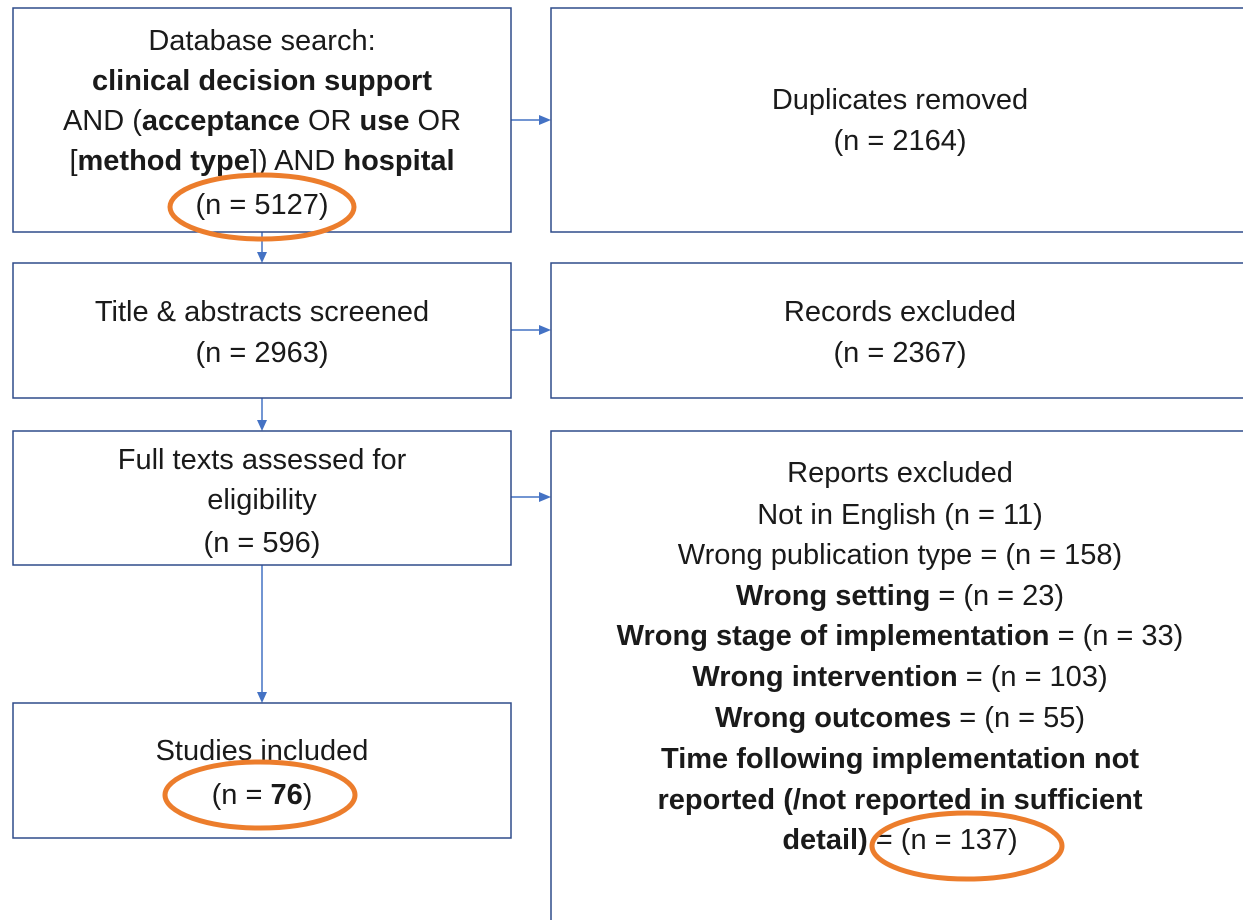  I want to click on box-text-line: Time following implementation not, so click(900, 759).